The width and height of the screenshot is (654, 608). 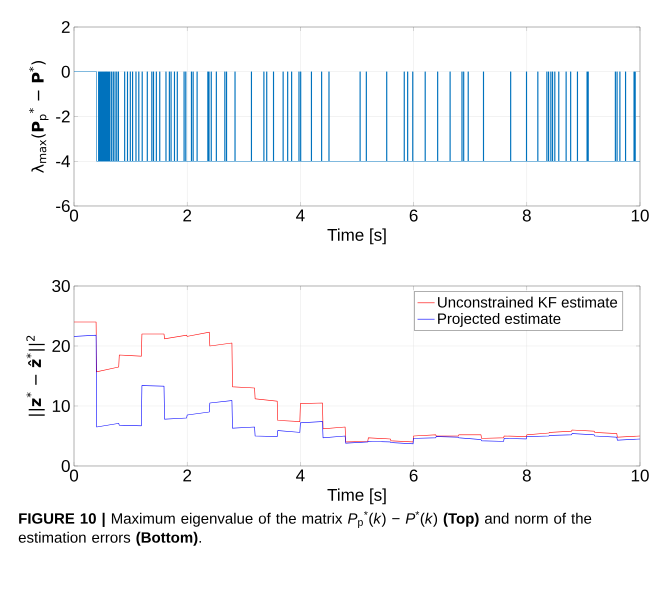 What do you see at coordinates (61, 346) in the screenshot?
I see `y-tick-label: 20` at bounding box center [61, 346].